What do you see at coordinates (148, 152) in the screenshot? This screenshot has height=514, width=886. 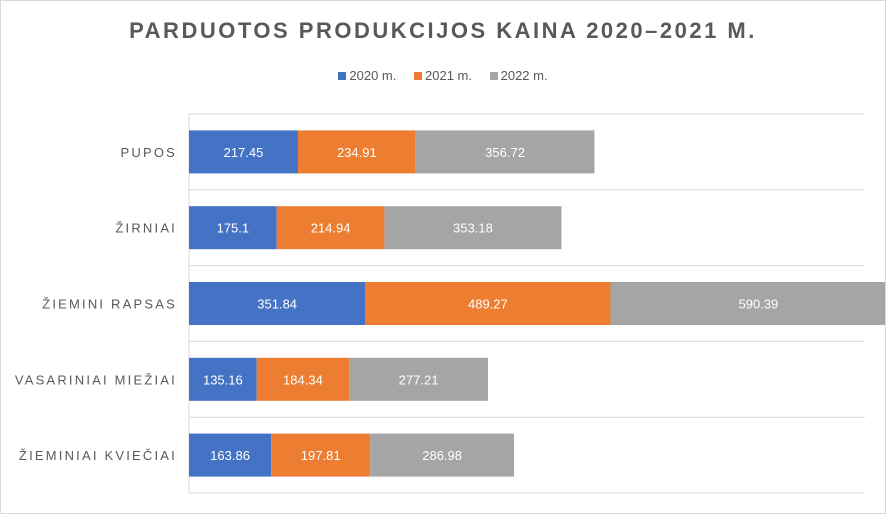 I see `category-label: PUPOS` at bounding box center [148, 152].